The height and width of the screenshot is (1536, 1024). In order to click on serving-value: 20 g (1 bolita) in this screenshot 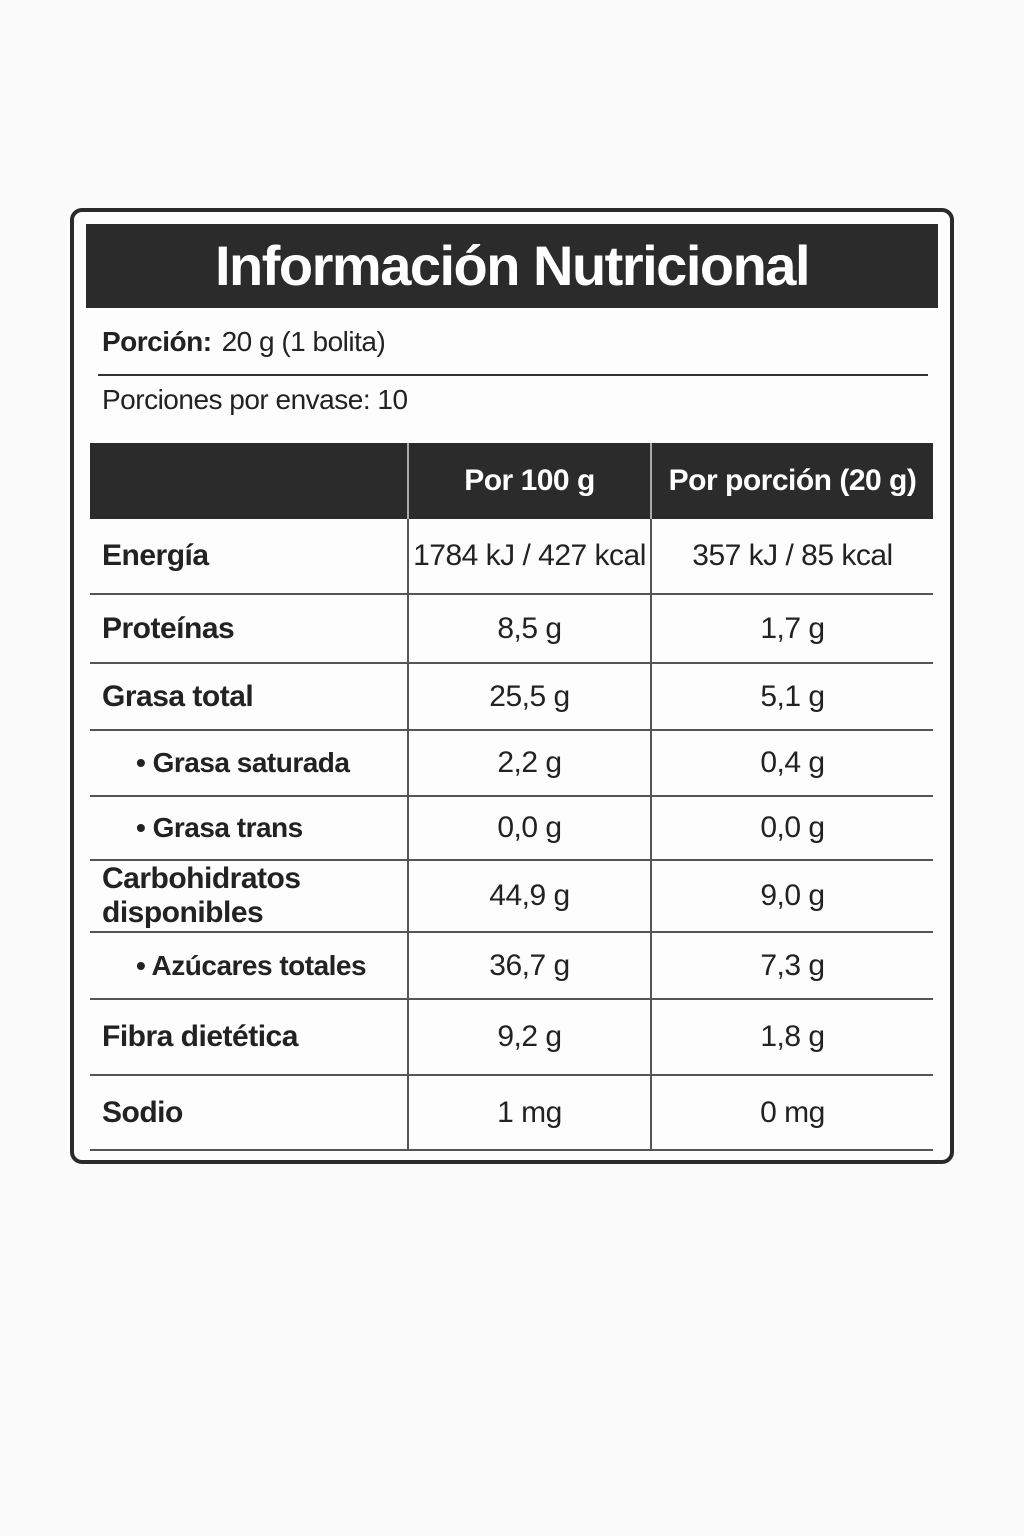, I will do `click(303, 341)`.